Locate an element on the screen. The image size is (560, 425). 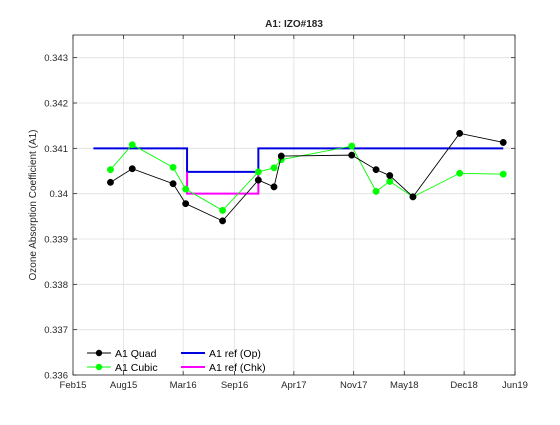
legend-label: A1 ref (Chk) is located at coordinates (237, 368).